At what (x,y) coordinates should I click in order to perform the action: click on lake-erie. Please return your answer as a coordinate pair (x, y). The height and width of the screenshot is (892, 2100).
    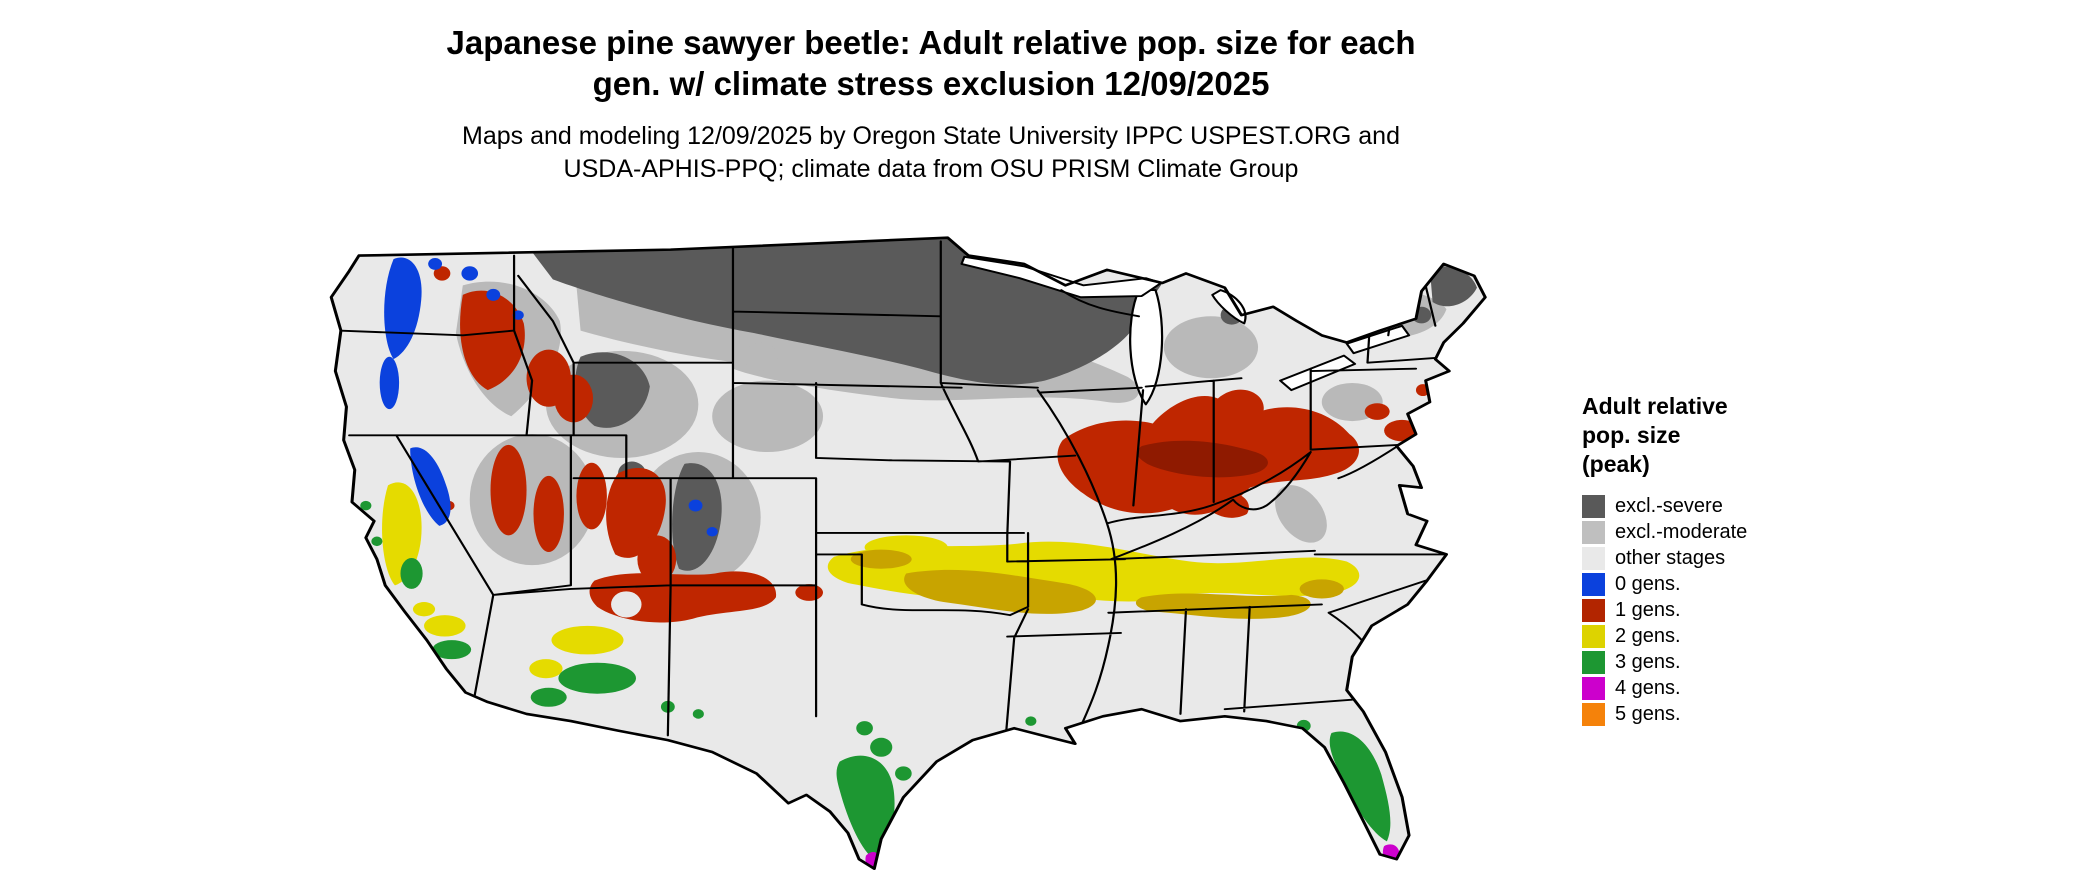
    Looking at the image, I should click on (1318, 373).